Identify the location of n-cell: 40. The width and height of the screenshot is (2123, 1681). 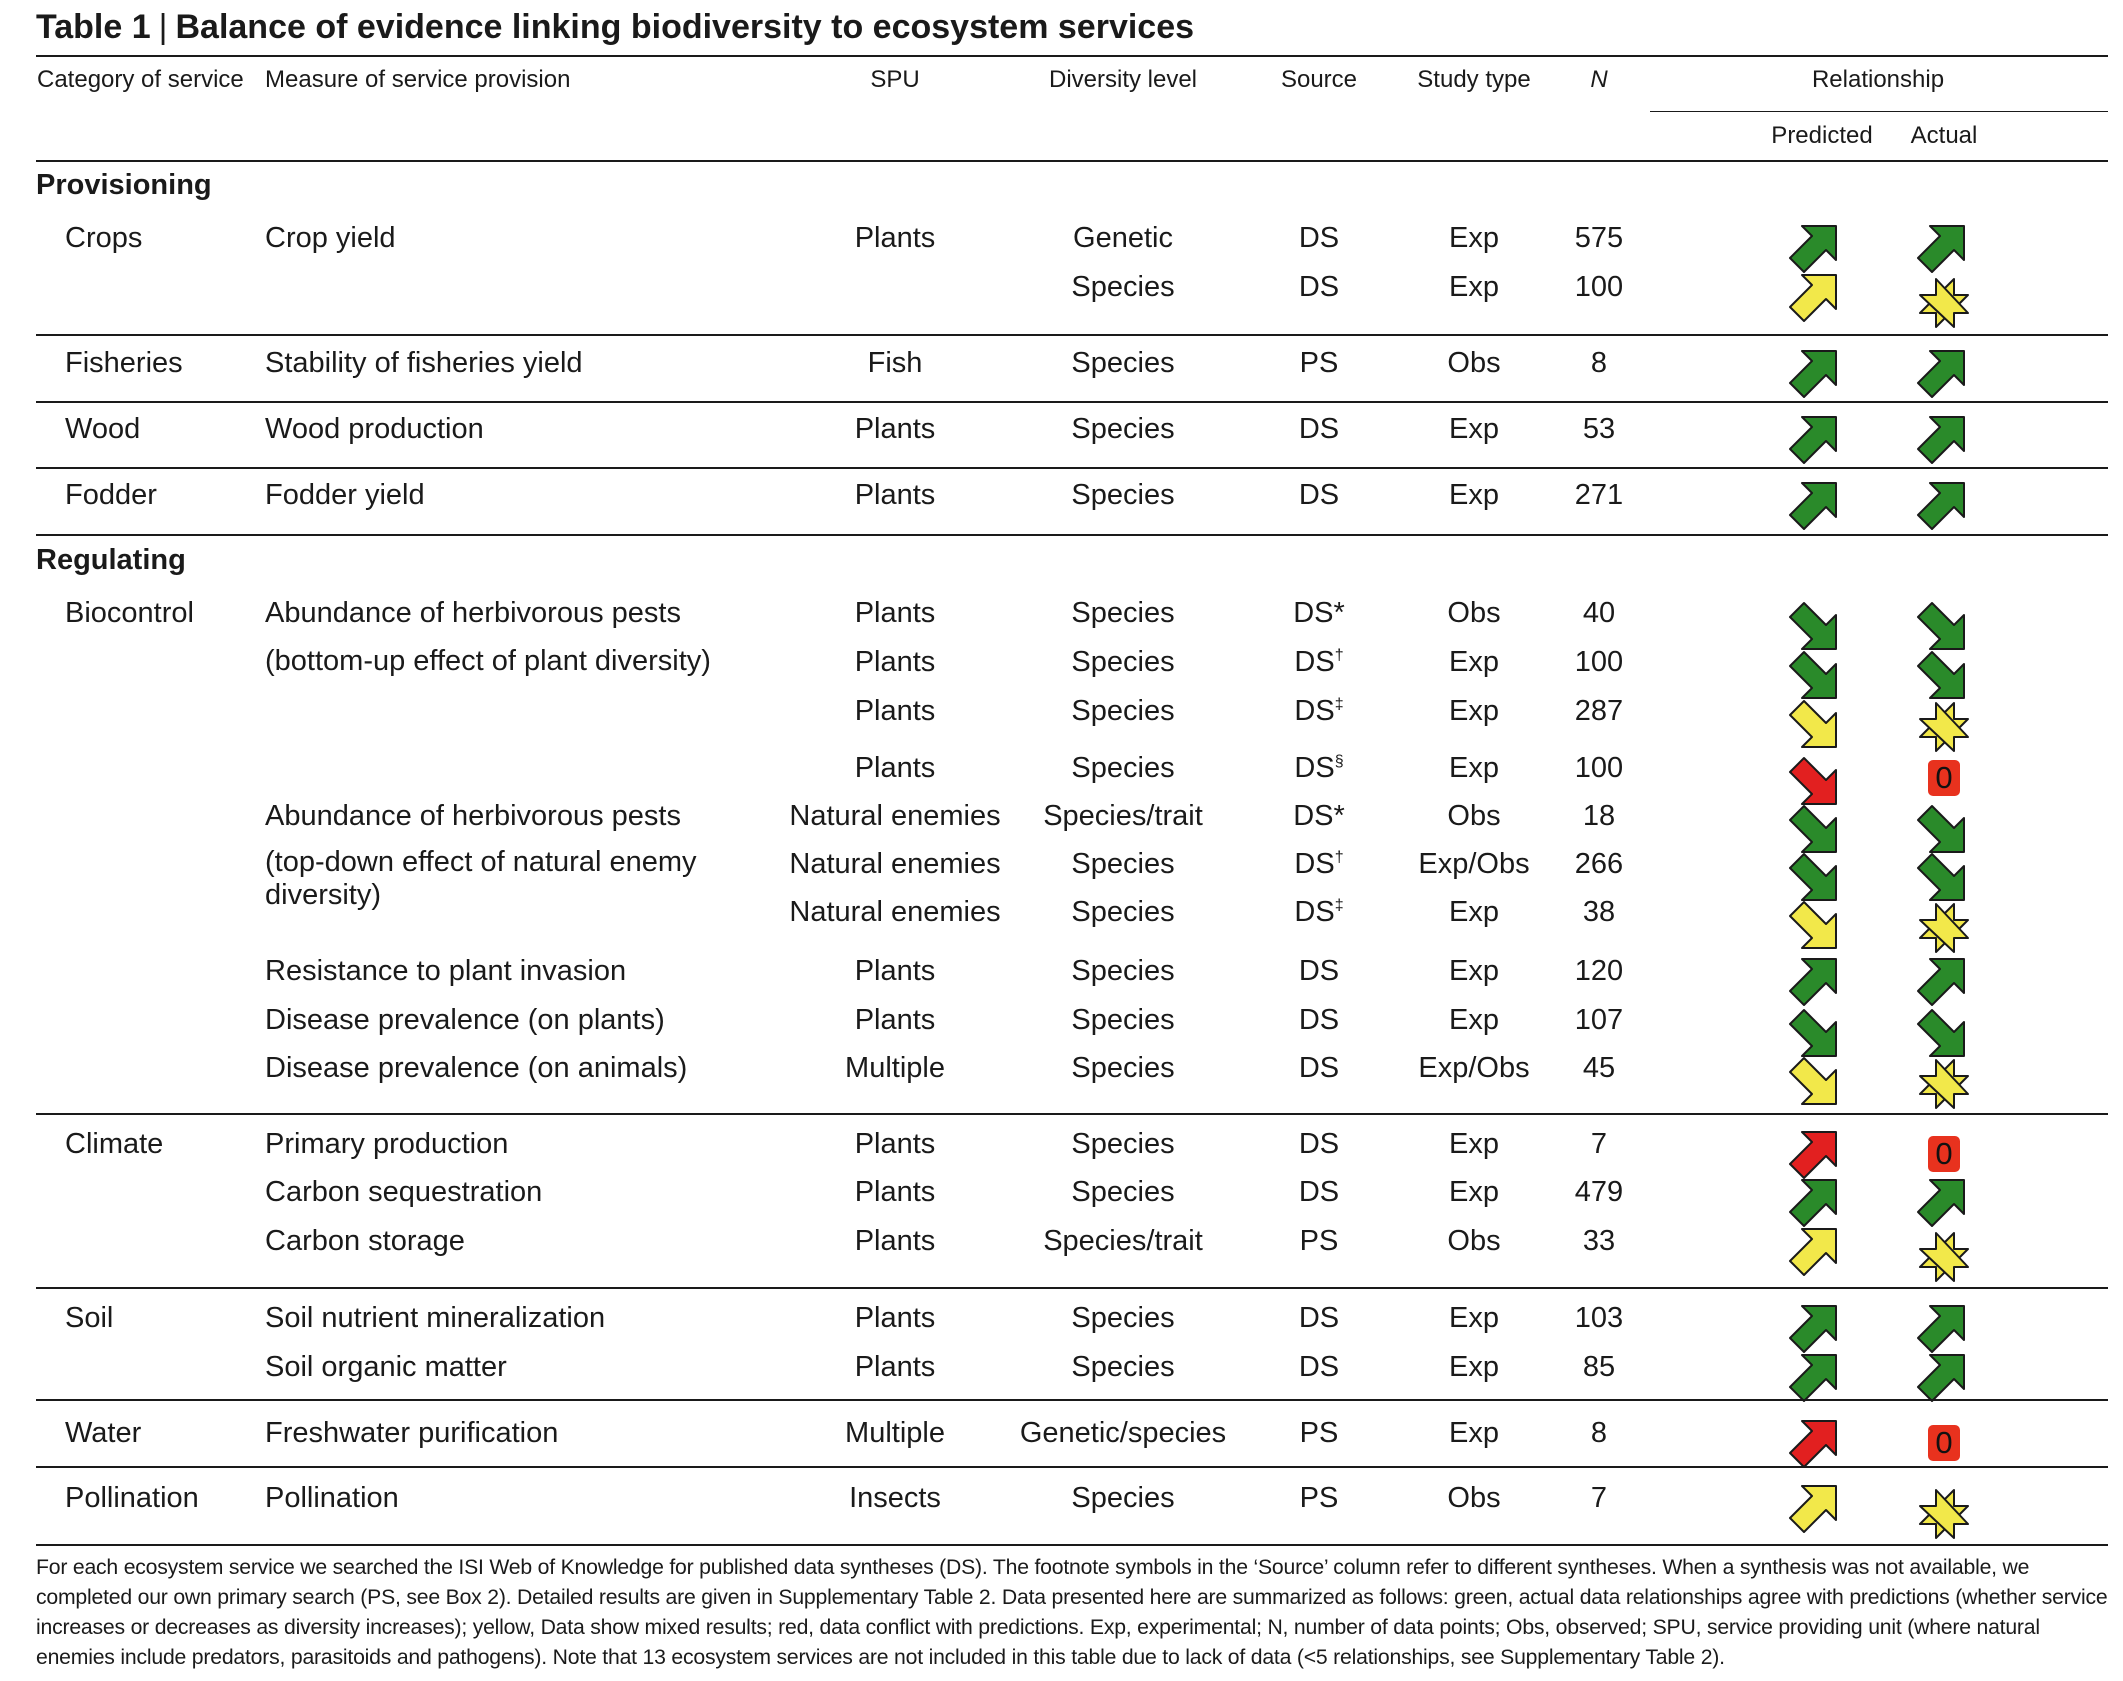
(1599, 613).